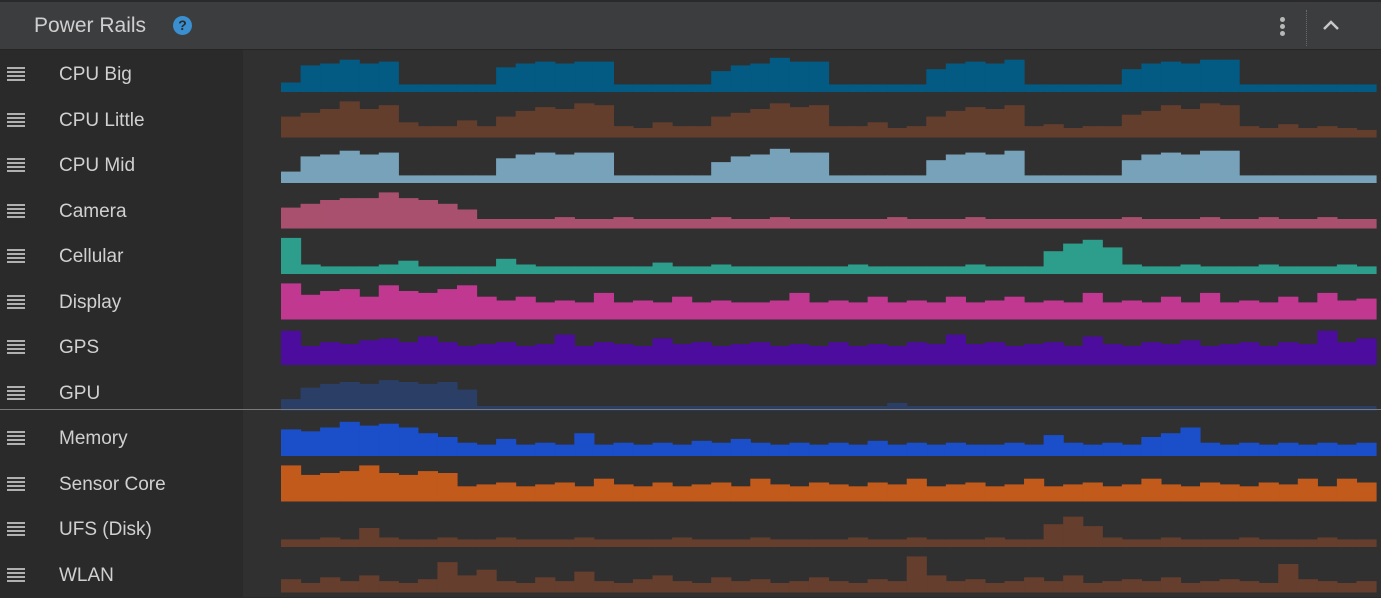 This screenshot has height=598, width=1381. Describe the element at coordinates (1306, 28) in the screenshot. I see `separator` at that location.